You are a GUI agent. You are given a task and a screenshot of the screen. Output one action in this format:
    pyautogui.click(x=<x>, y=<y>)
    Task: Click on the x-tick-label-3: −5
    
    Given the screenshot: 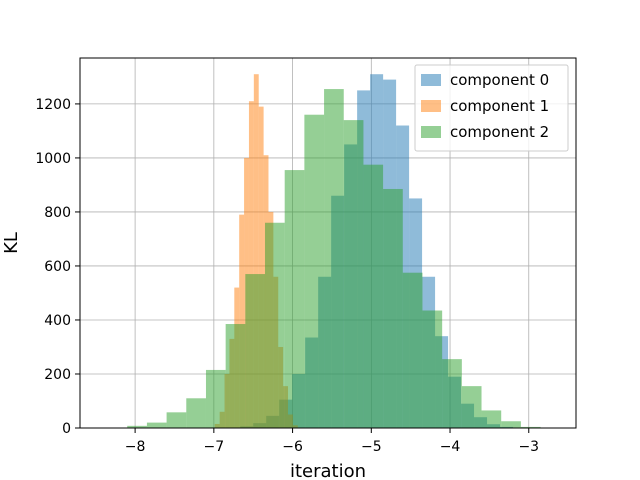 What is the action you would take?
    pyautogui.click(x=371, y=447)
    